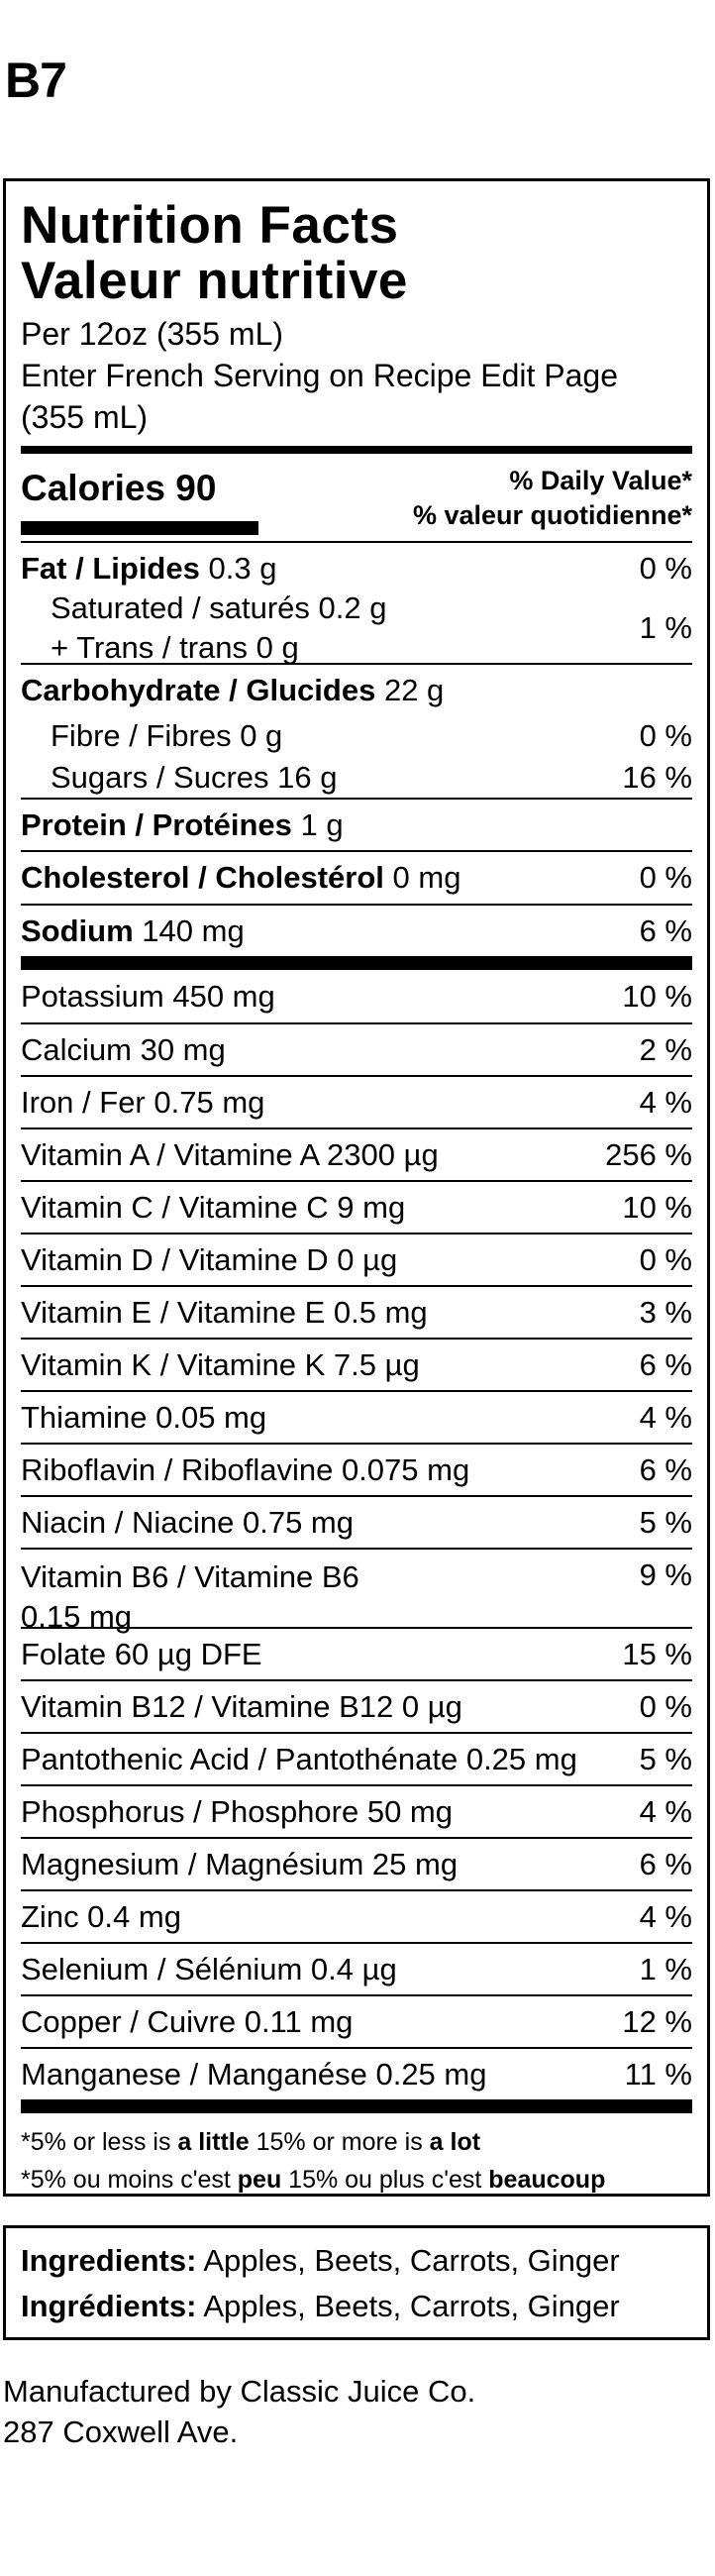  What do you see at coordinates (143, 1102) in the screenshot?
I see `nutrient-label: Iron / Fer 0.75 mg` at bounding box center [143, 1102].